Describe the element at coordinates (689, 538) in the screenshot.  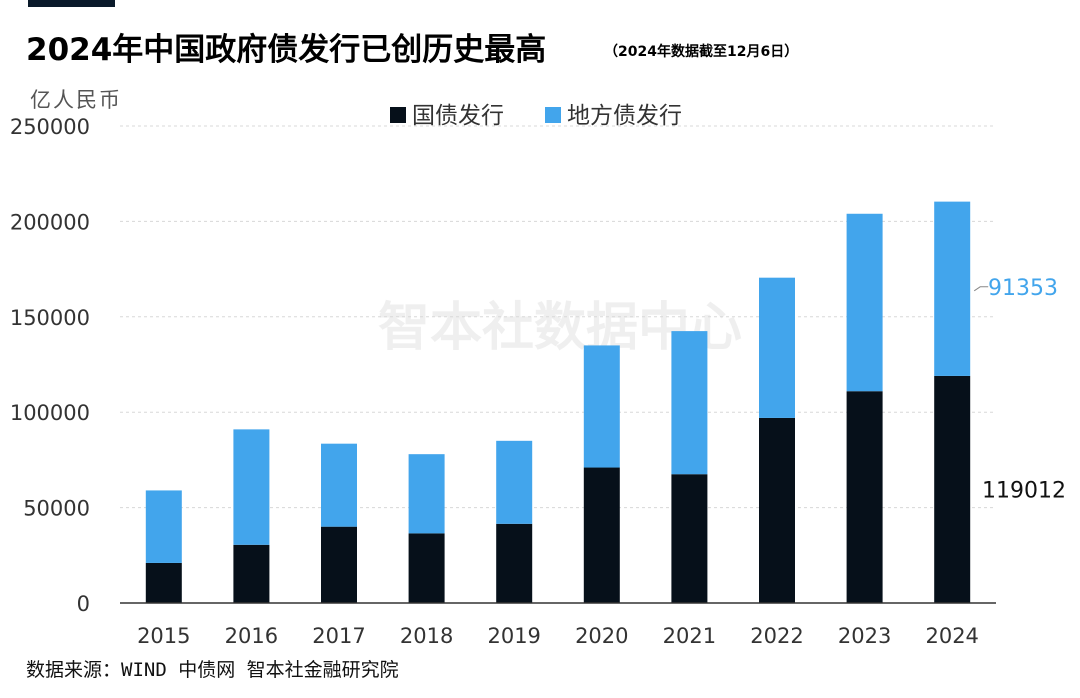
I see `bar-national-2021` at that location.